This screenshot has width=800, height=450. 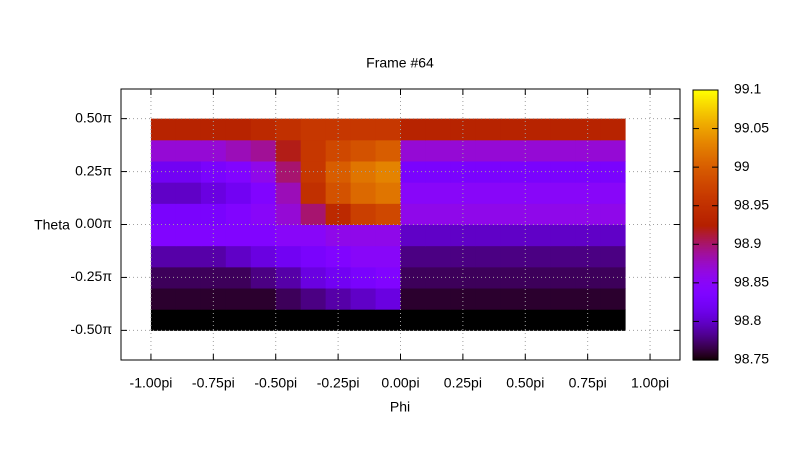 What do you see at coordinates (275, 383) in the screenshot?
I see `x-tick-label: -0.50pi` at bounding box center [275, 383].